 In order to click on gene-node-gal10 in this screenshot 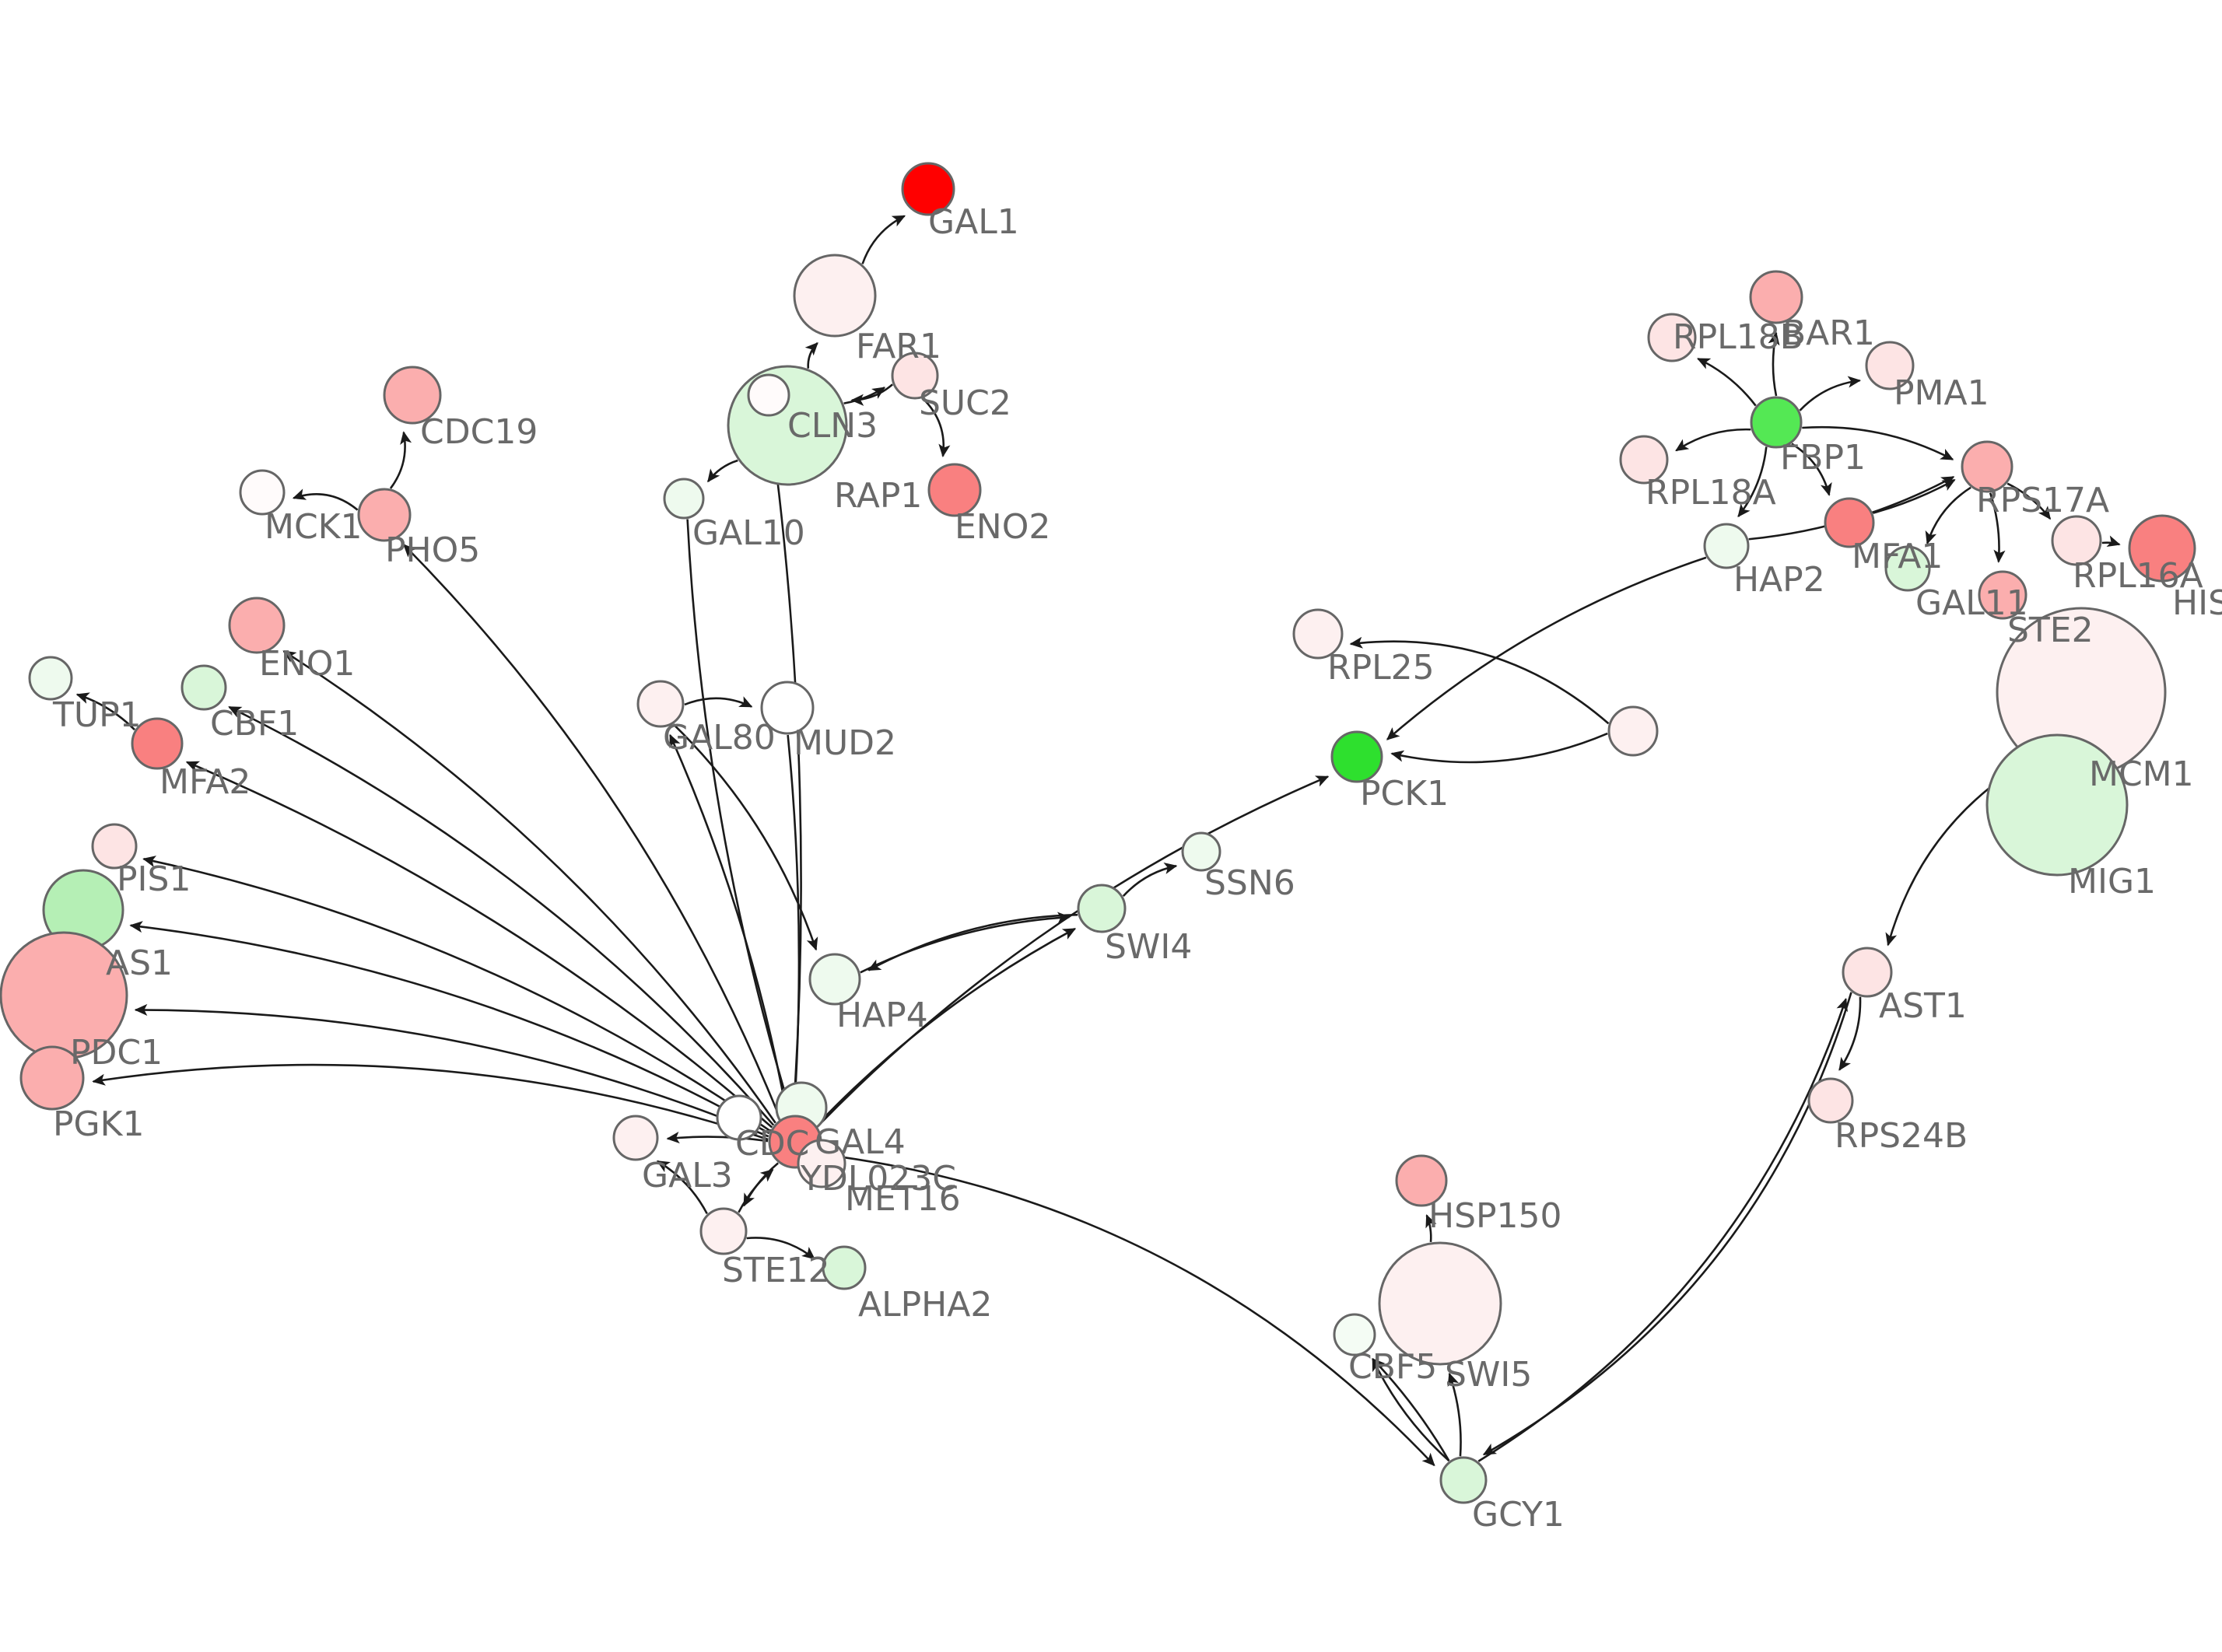, I will do `click(684, 499)`.